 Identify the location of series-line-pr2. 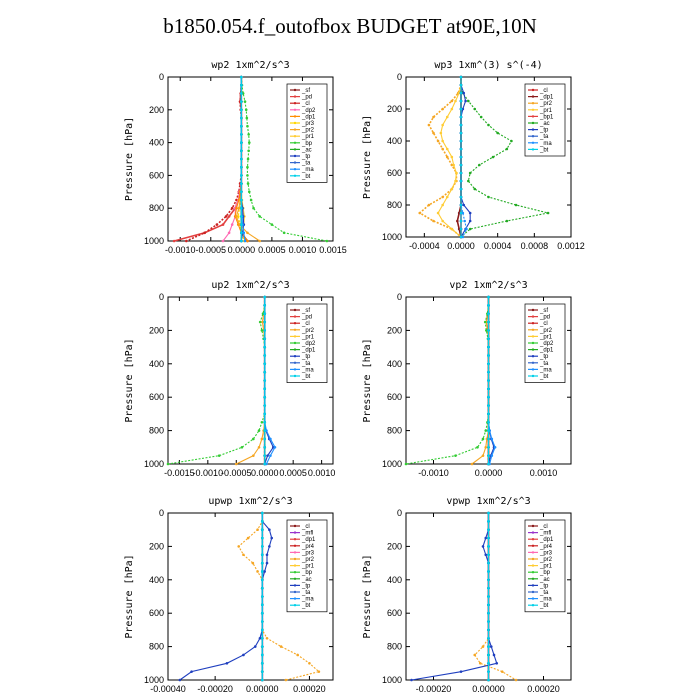
(440, 157).